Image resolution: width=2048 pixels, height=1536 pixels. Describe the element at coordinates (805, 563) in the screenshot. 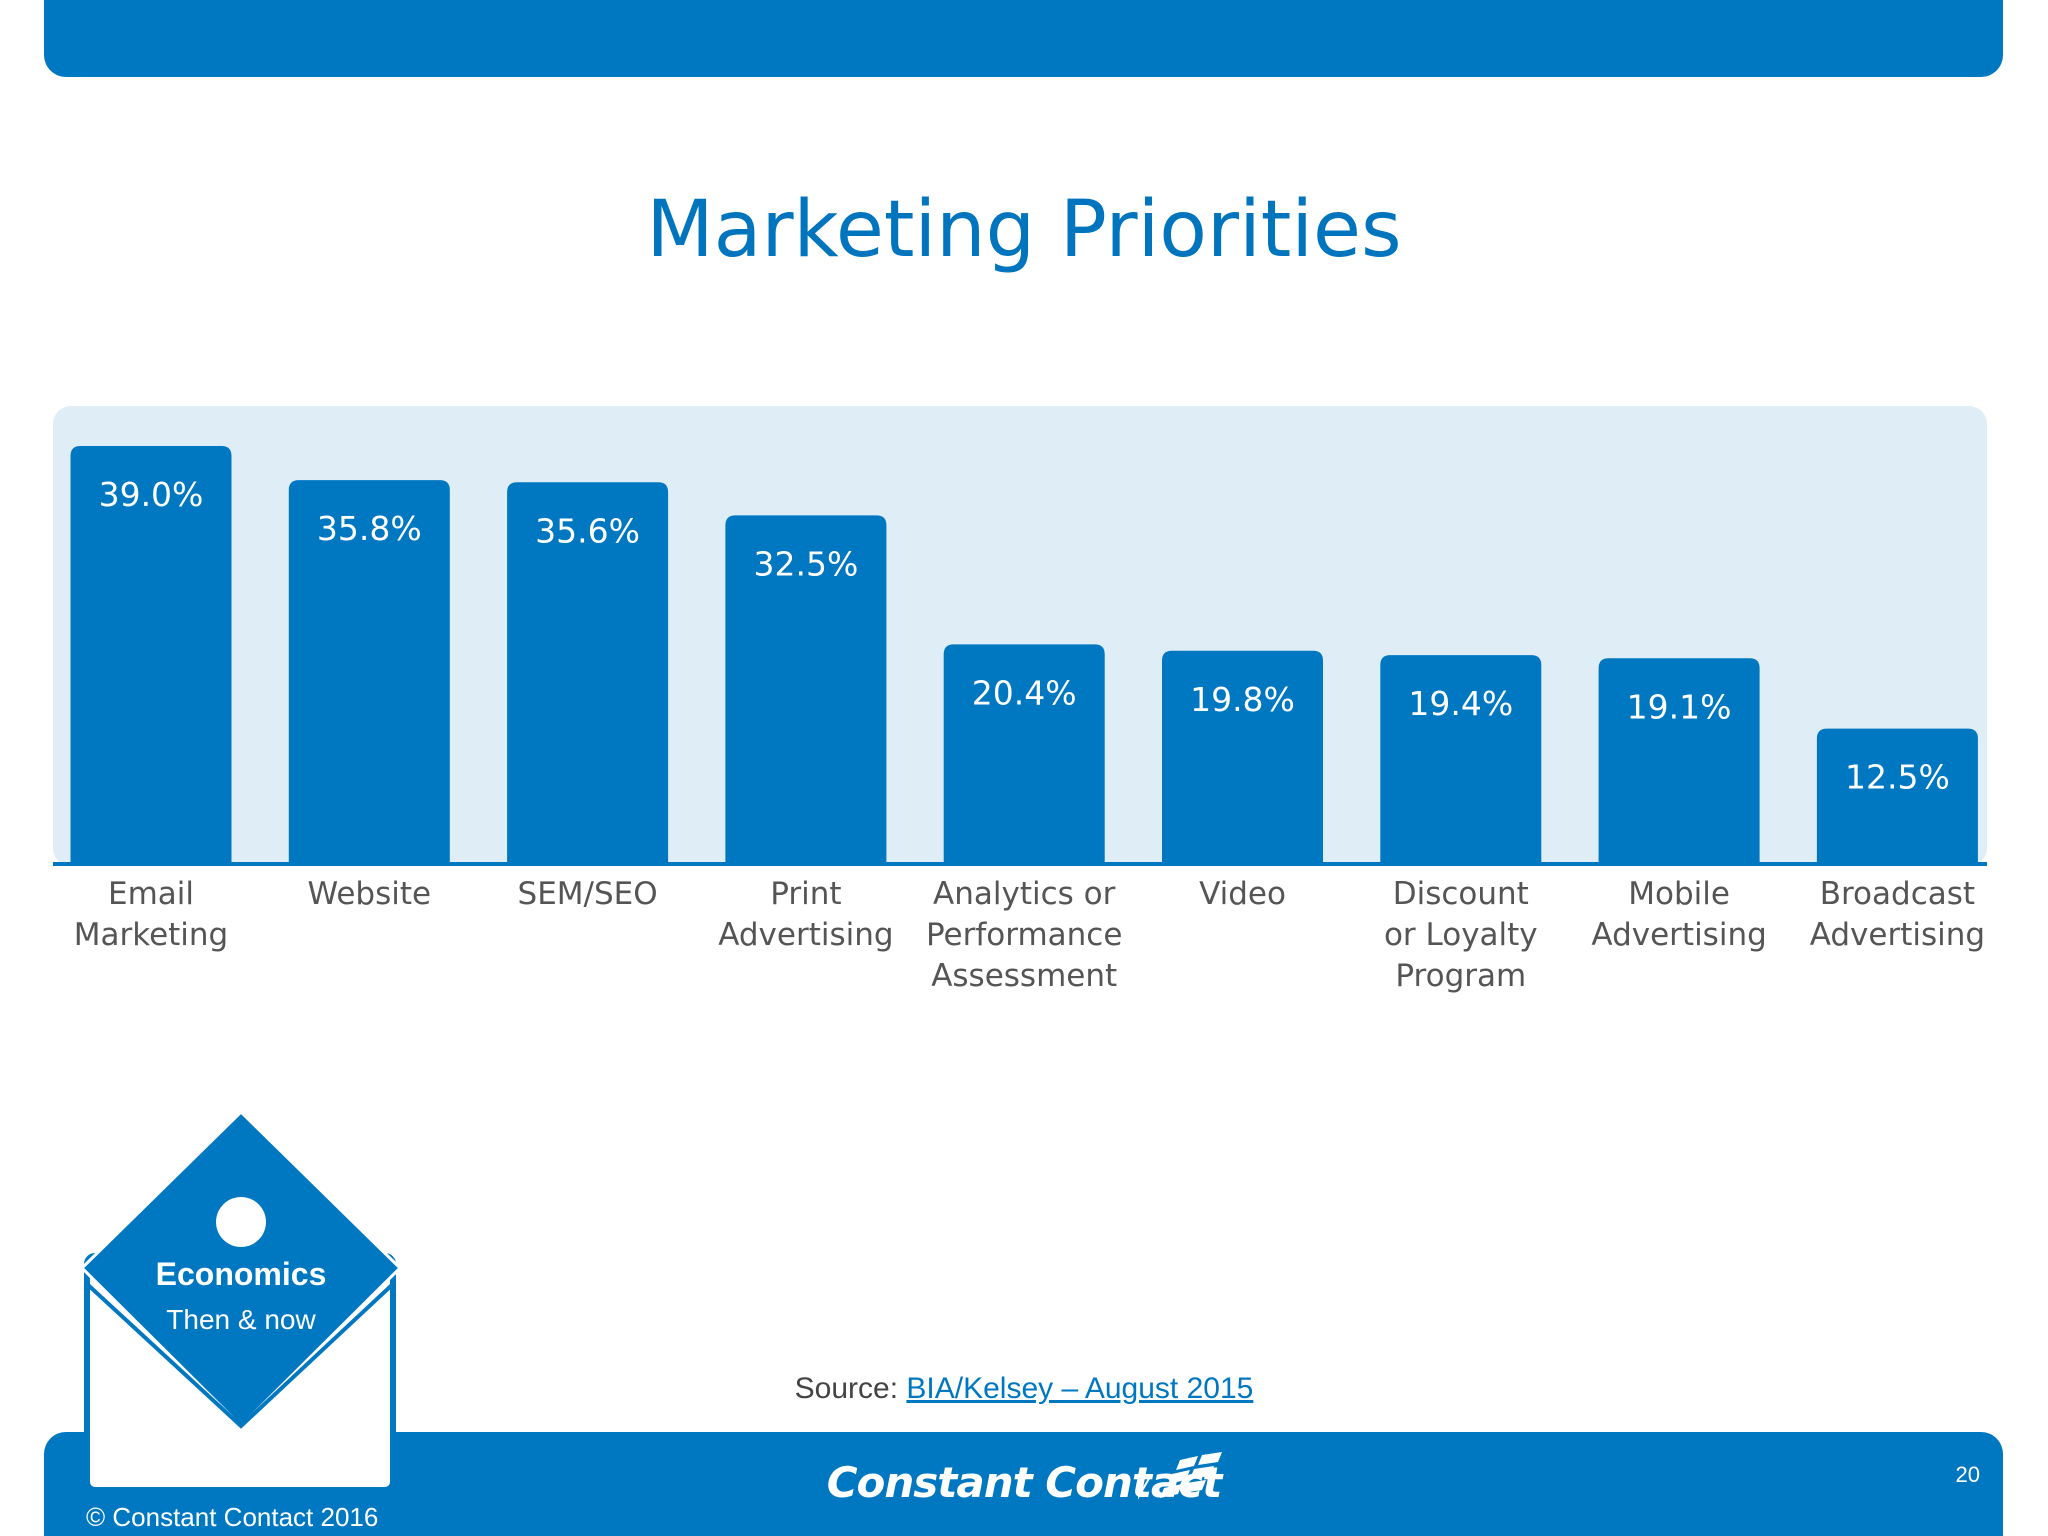

I see `bar-value-label: 32.5%` at that location.